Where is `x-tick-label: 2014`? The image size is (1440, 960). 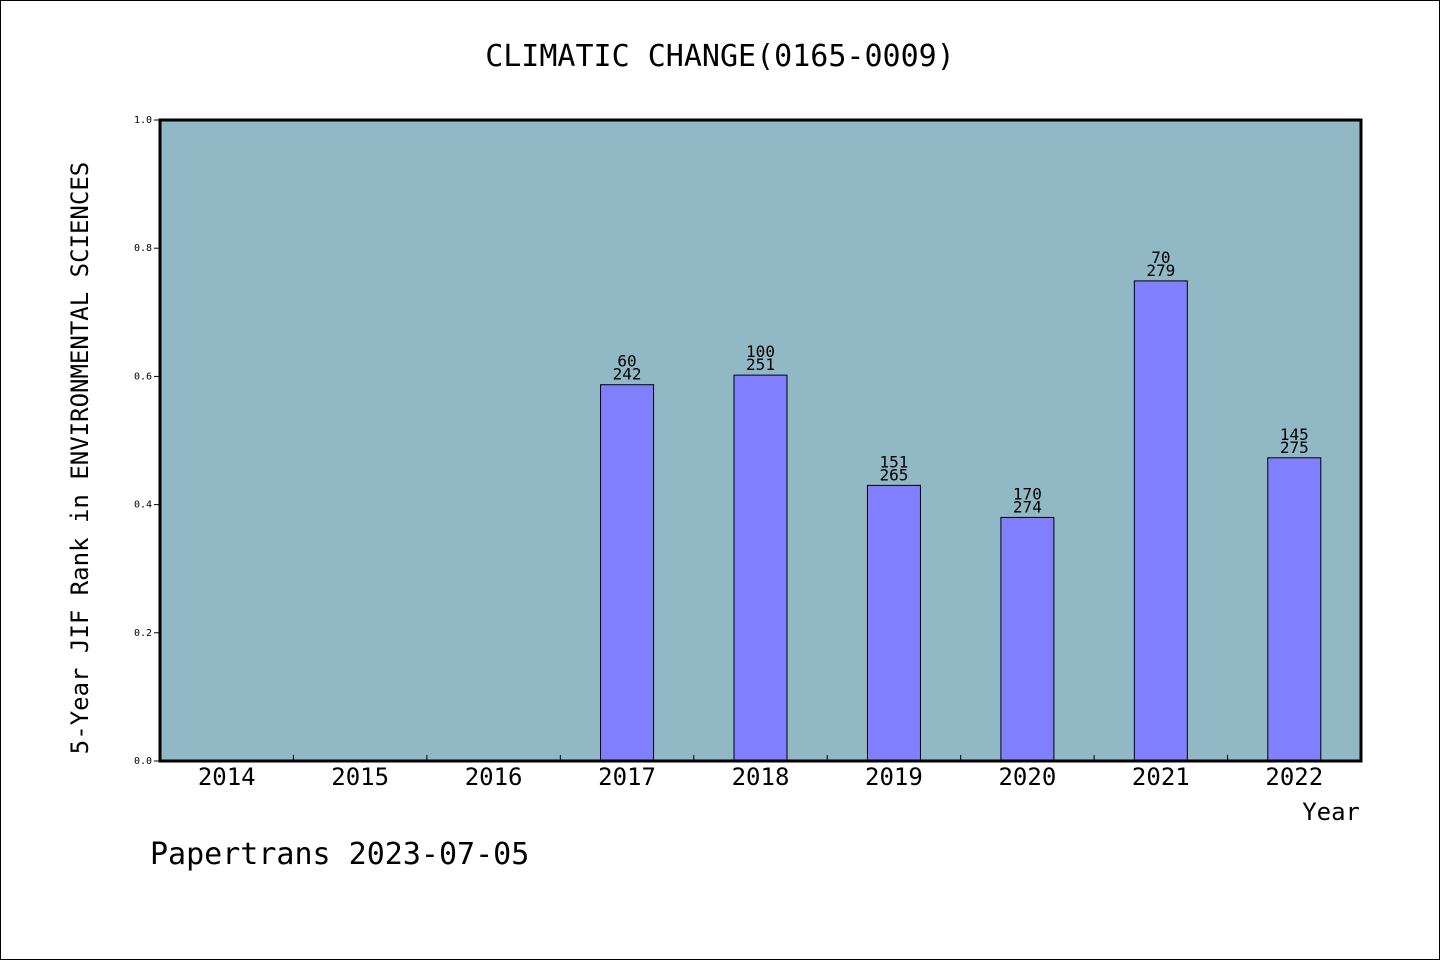
x-tick-label: 2014 is located at coordinates (227, 777).